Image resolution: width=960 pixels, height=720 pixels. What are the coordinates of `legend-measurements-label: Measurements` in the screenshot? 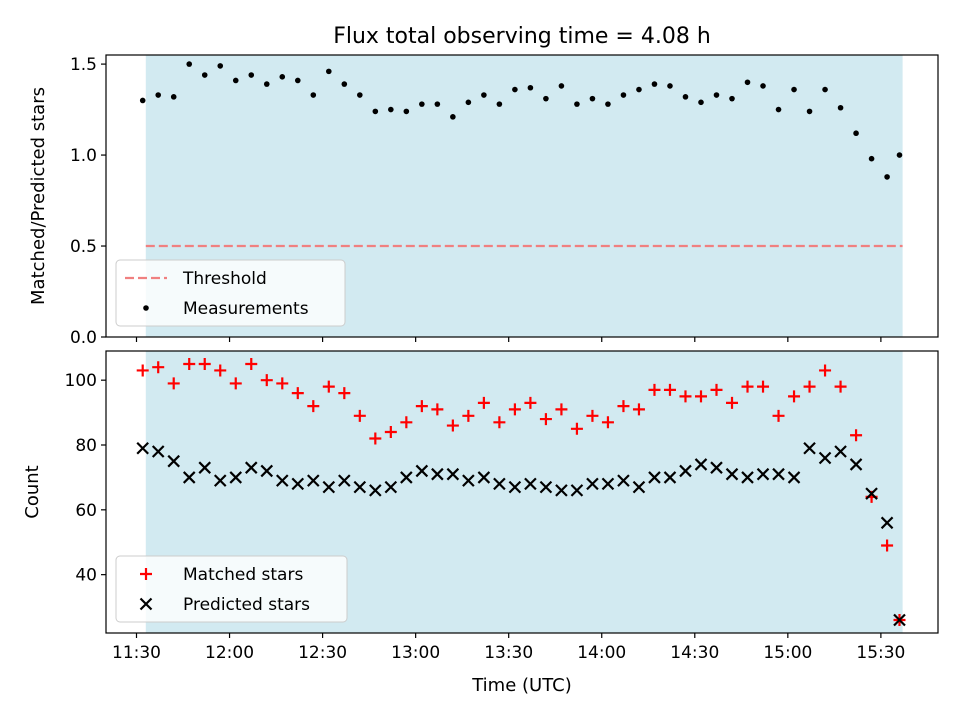 It's located at (246, 309).